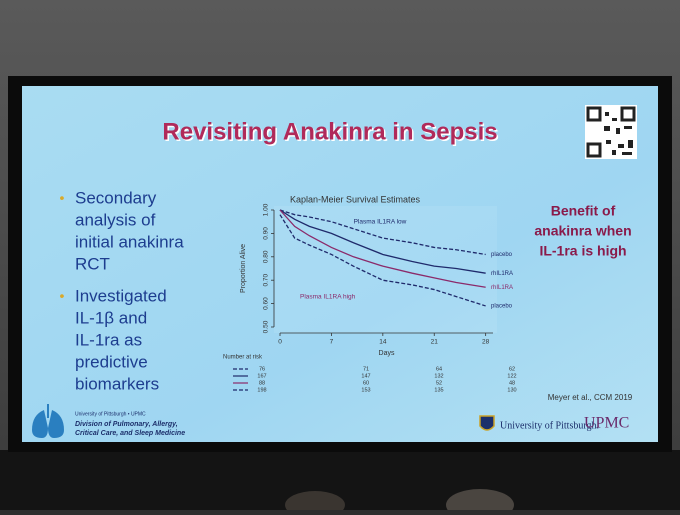  I want to click on qr-modules, so click(618, 133).